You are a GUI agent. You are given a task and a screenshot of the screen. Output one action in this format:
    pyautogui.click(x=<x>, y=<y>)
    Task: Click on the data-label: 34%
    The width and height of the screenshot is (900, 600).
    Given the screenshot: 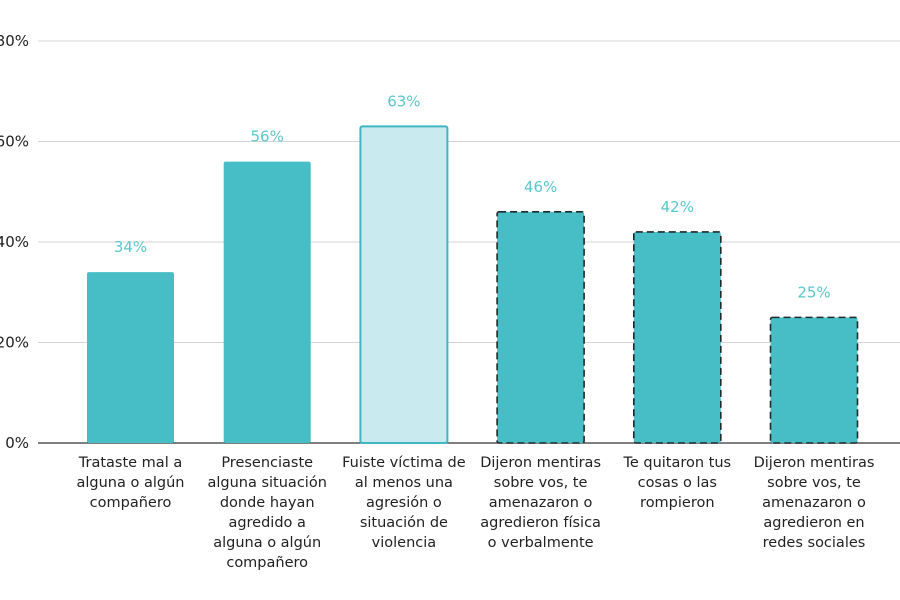 What is the action you would take?
    pyautogui.click(x=130, y=247)
    